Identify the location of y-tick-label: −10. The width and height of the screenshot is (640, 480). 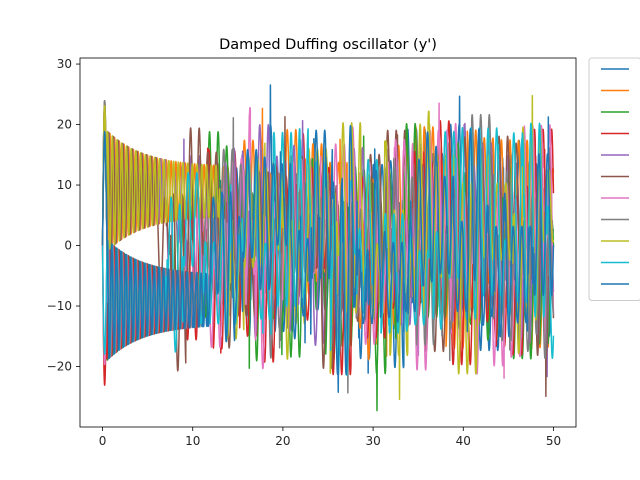
(59, 306).